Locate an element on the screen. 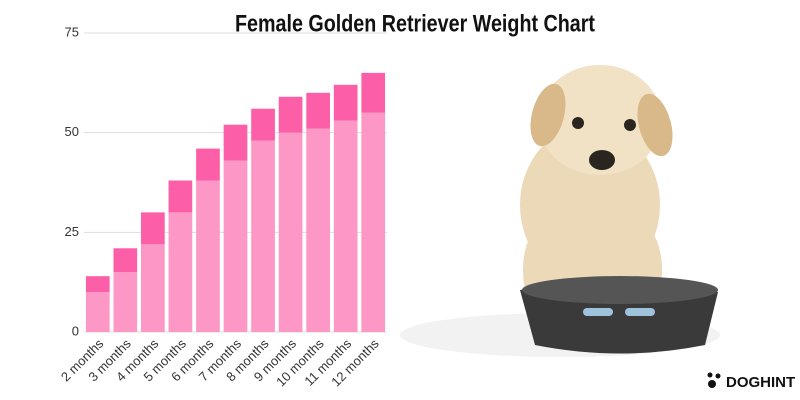 Image resolution: width=800 pixels, height=400 pixels. y-tick-label: 75 is located at coordinates (72, 31).